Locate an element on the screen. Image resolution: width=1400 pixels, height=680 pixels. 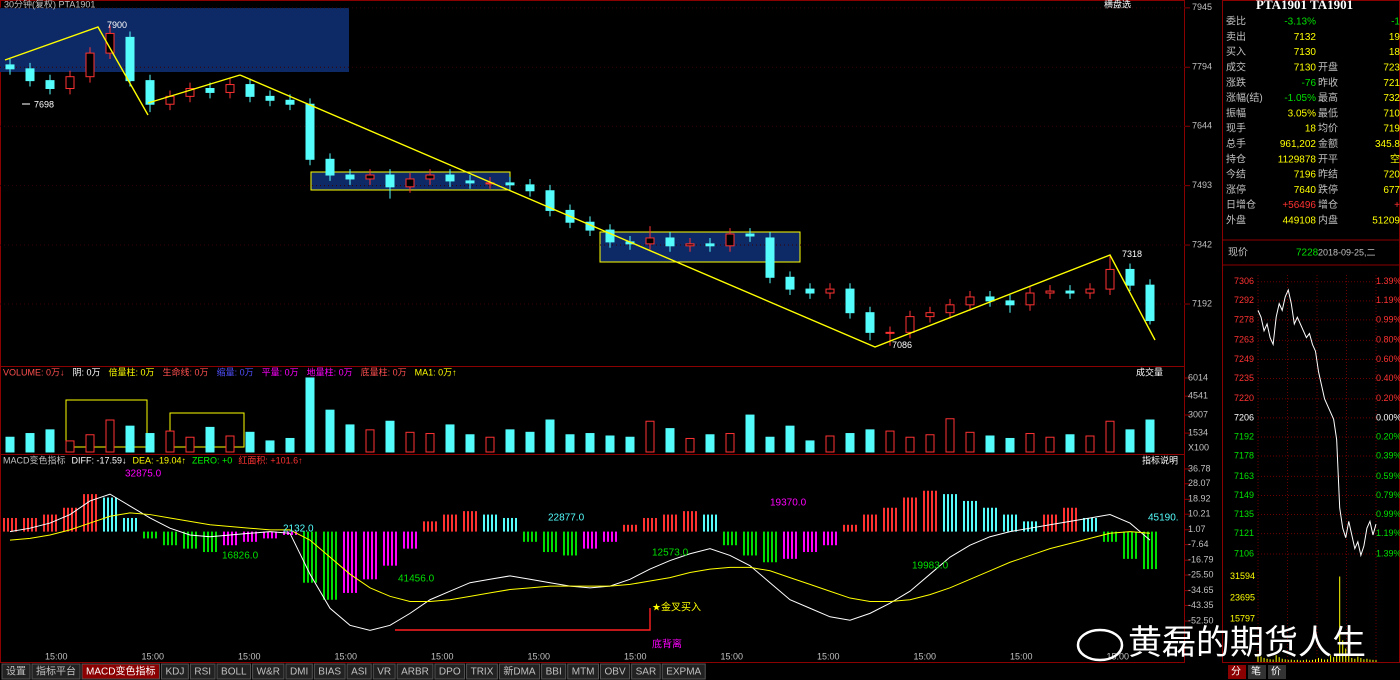
price-annotation: 7086 is located at coordinates (902, 345).